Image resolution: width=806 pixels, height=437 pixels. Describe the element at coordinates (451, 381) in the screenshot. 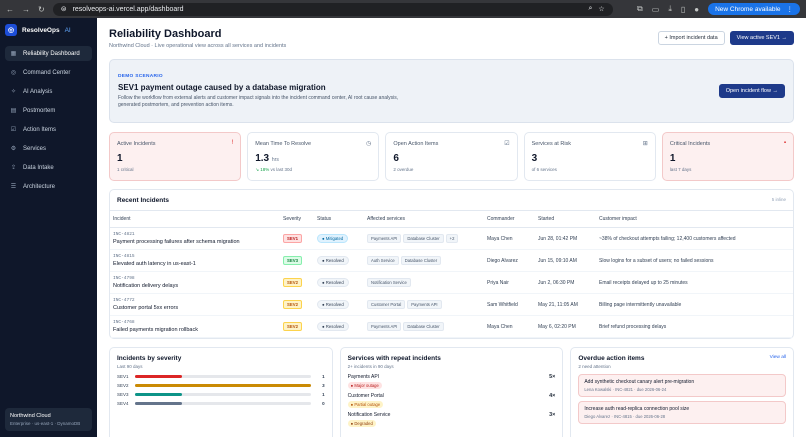

I see `repeat-row: Payments API ● Major outage 5×` at that location.